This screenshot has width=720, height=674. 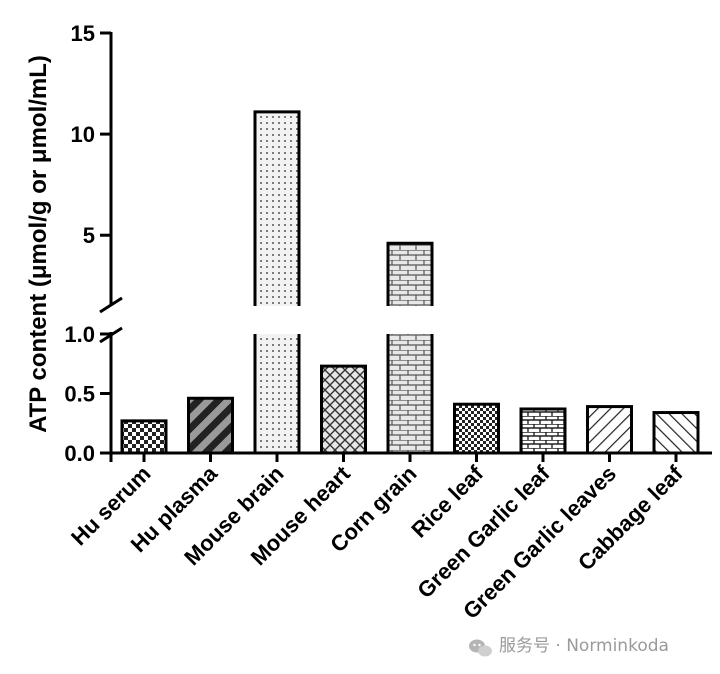 What do you see at coordinates (79, 394) in the screenshot?
I see `y-tick-label: 0.5` at bounding box center [79, 394].